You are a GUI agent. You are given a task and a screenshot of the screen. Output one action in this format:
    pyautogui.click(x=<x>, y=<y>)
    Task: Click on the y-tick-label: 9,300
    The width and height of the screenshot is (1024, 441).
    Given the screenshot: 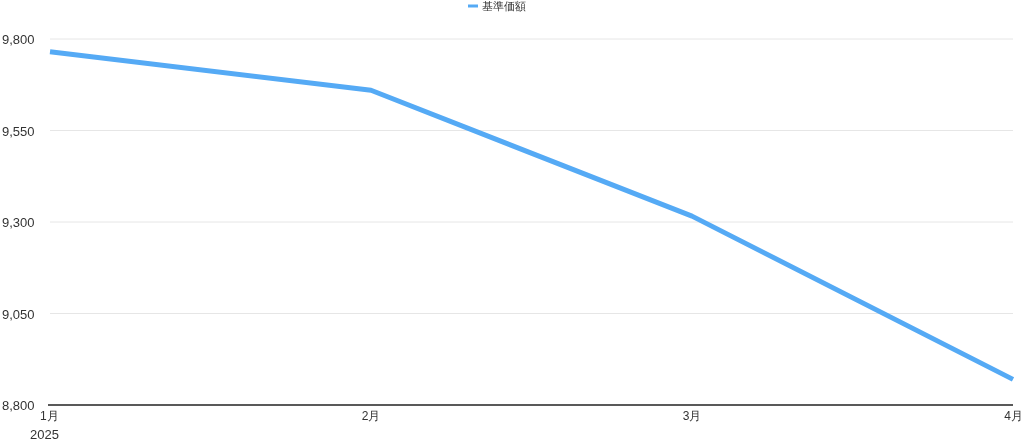 What is the action you would take?
    pyautogui.click(x=18, y=222)
    